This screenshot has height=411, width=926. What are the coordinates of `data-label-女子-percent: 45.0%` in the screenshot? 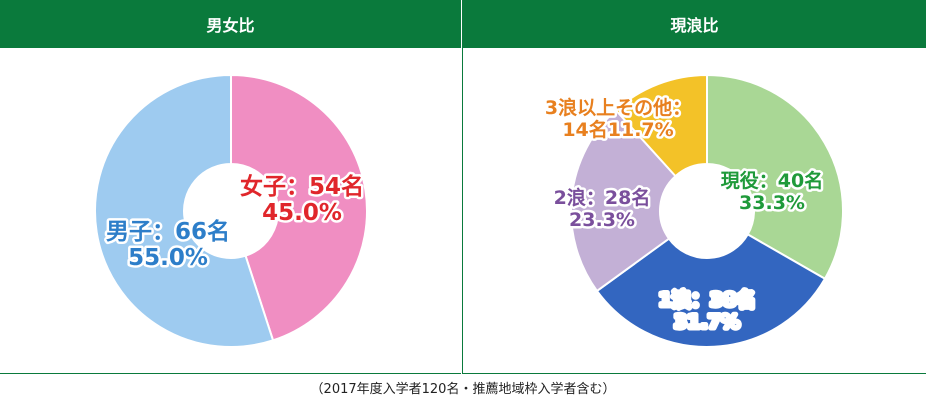 It's located at (302, 213).